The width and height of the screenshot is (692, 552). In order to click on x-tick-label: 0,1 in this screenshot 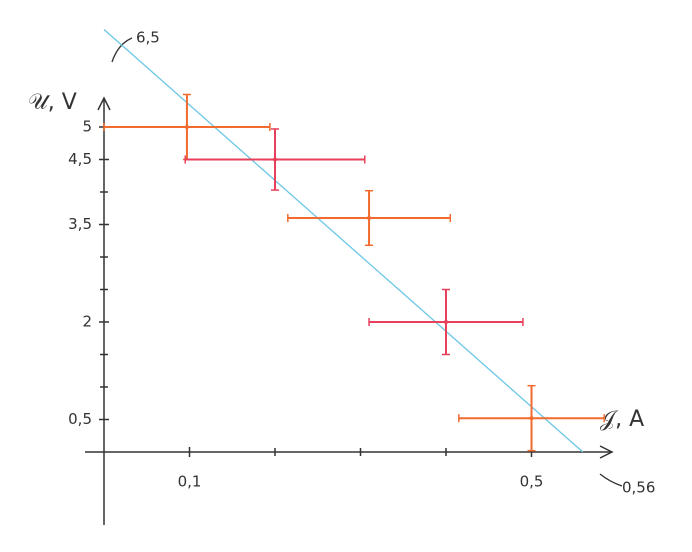, I will do `click(190, 482)`.